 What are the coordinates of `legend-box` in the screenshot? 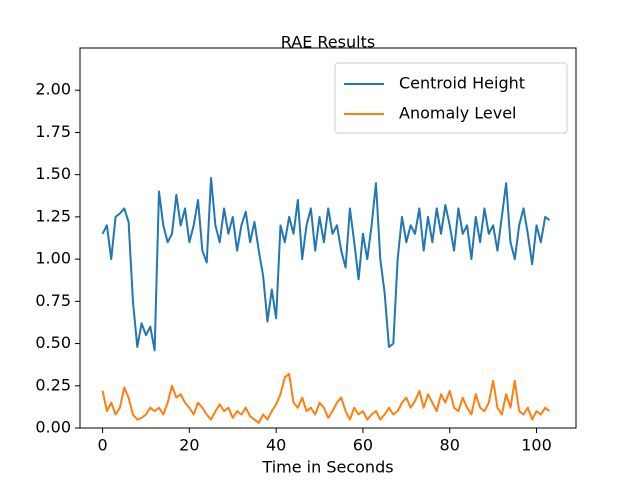 It's located at (451, 98).